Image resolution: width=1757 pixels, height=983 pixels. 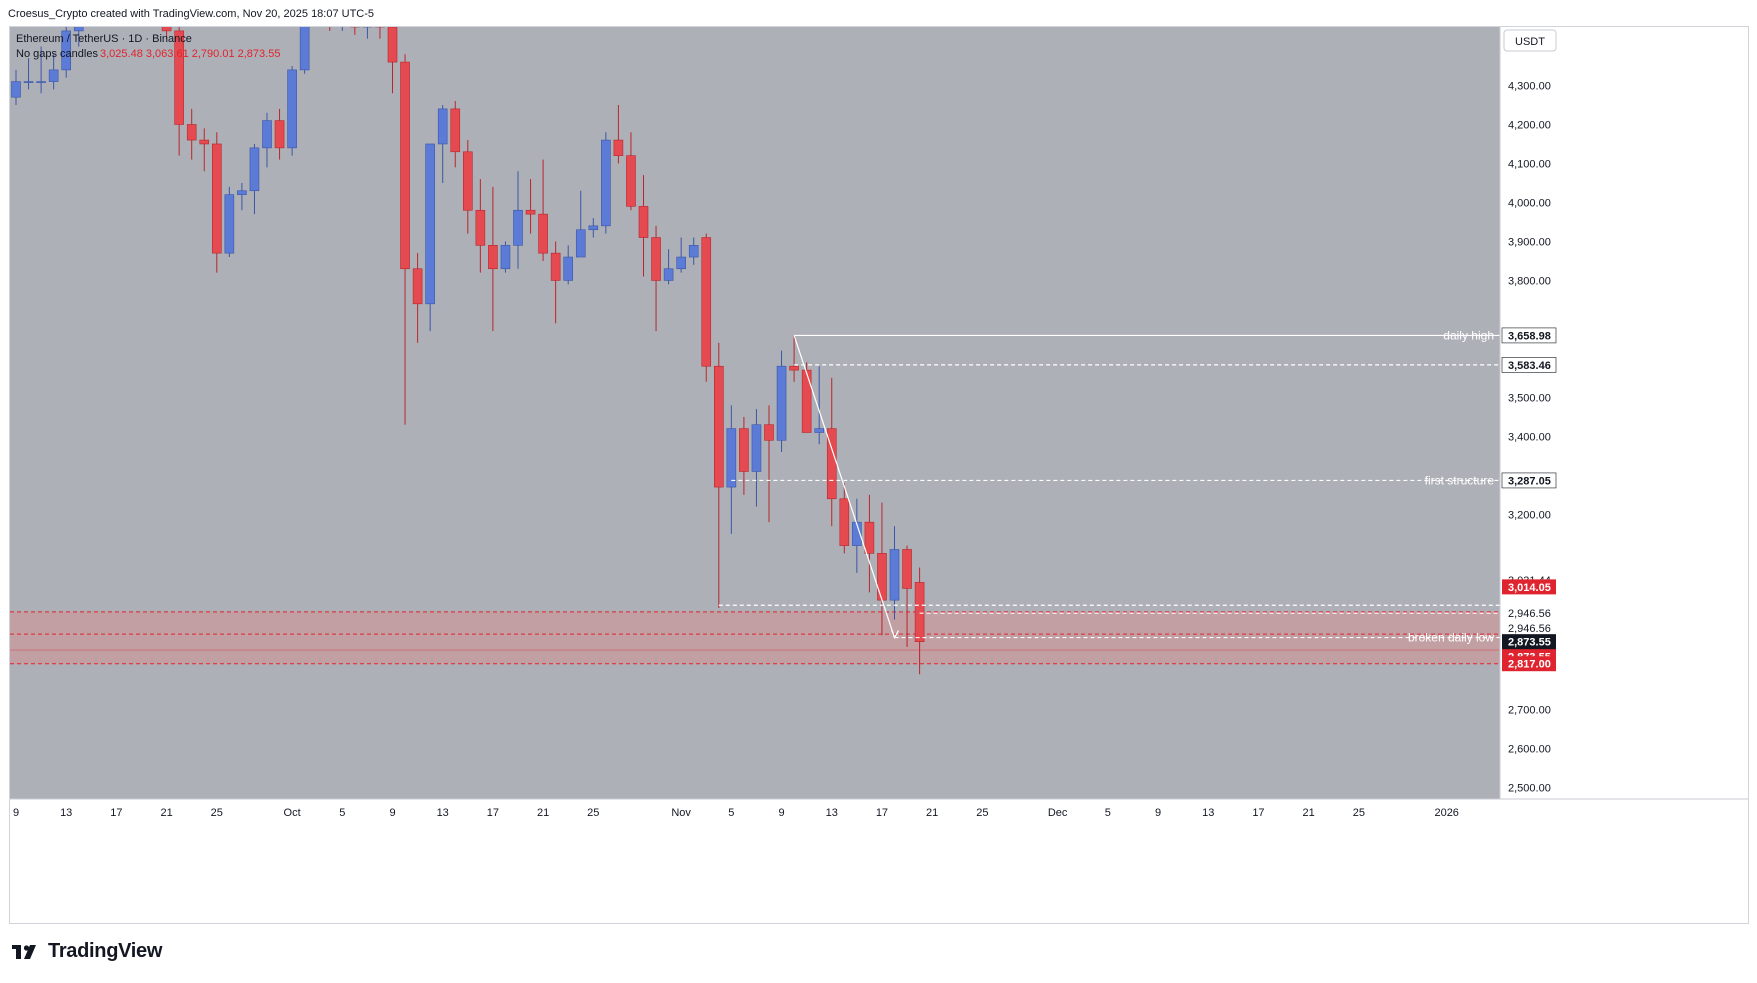 I want to click on y-tick-label-10: 4,200.00, so click(x=1529, y=125).